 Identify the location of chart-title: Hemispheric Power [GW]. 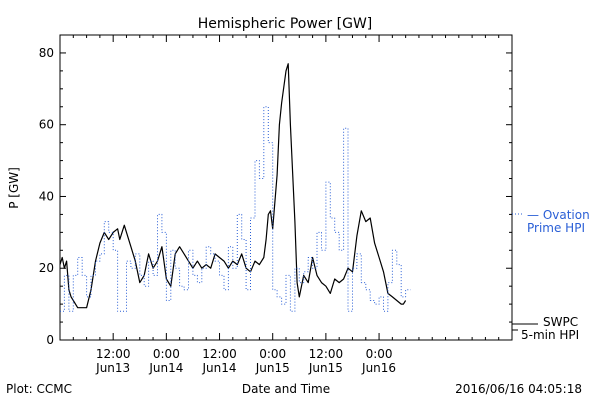
(285, 24).